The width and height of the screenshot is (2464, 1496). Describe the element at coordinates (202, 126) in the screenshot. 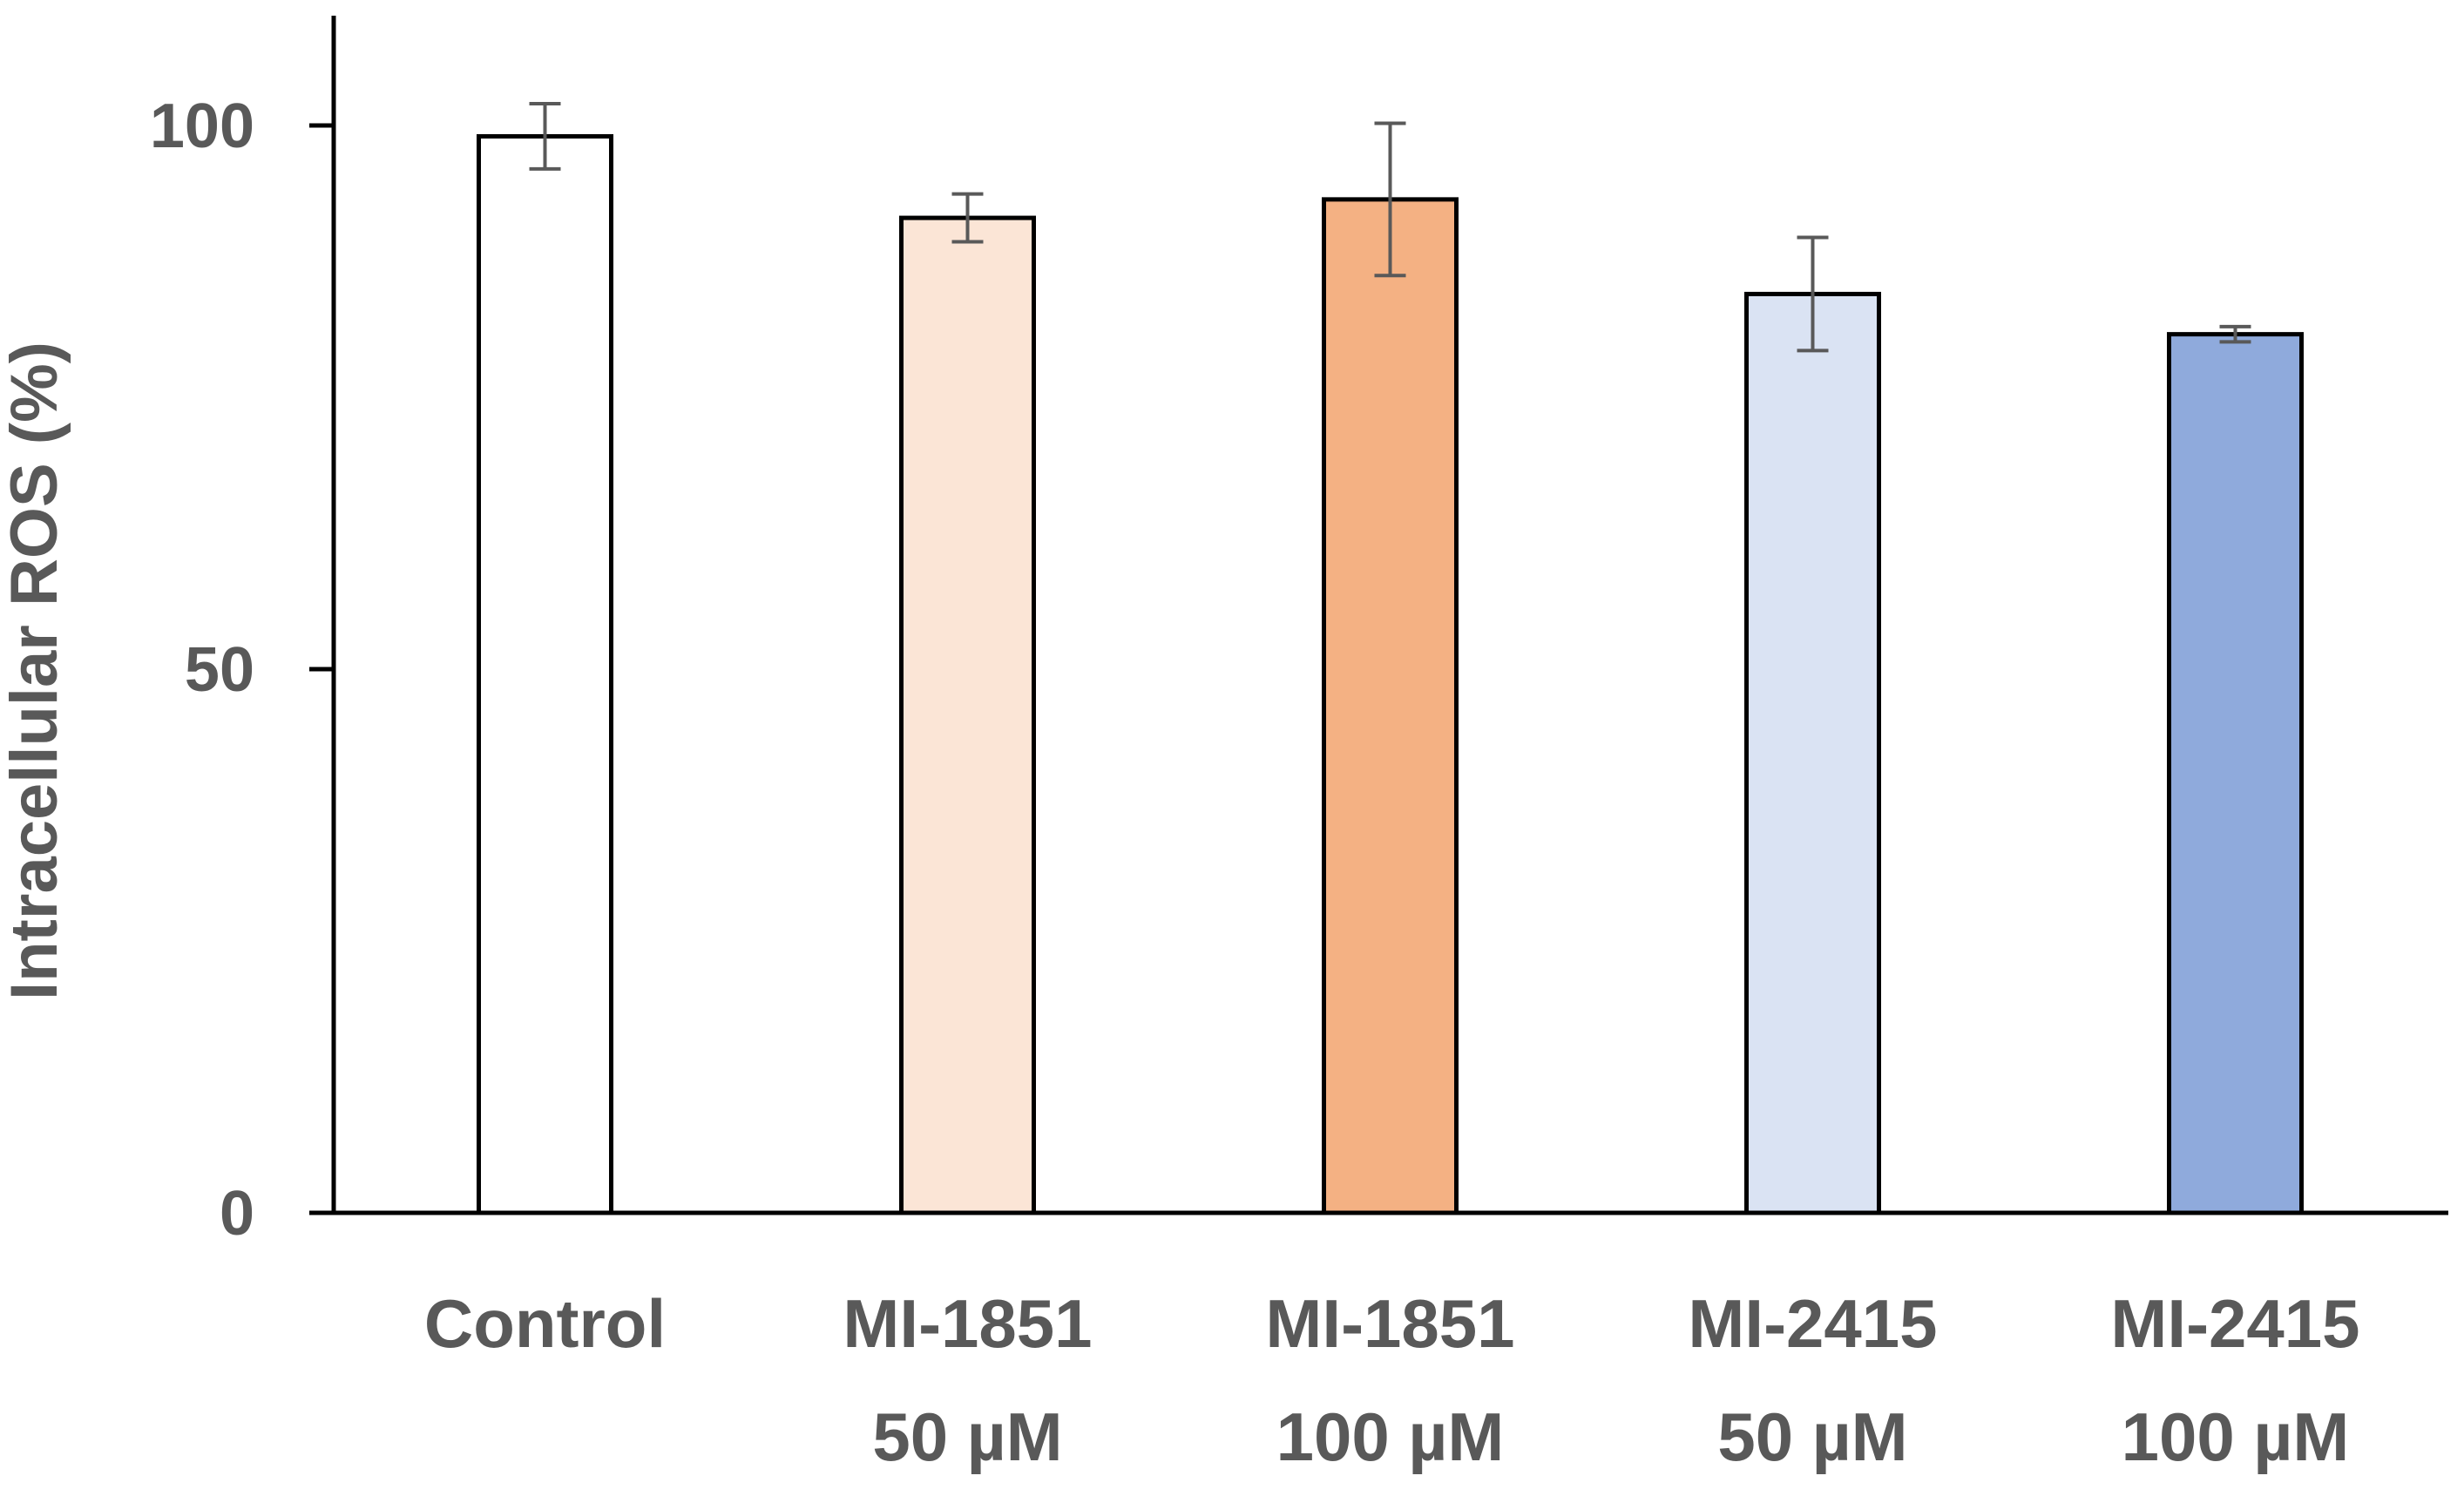

I see `y-tick-label-100: 100` at that location.